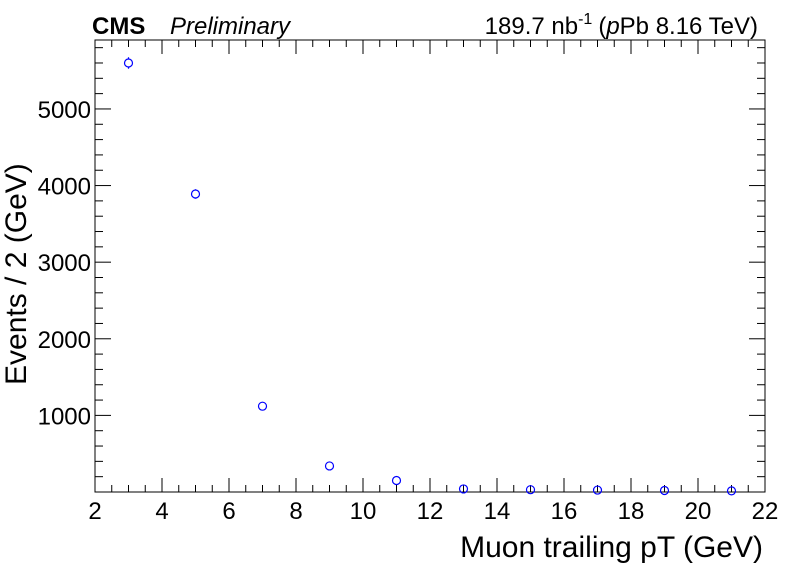 This screenshot has height=572, width=796. What do you see at coordinates (64, 340) in the screenshot?
I see `y-tick-label: 2000` at bounding box center [64, 340].